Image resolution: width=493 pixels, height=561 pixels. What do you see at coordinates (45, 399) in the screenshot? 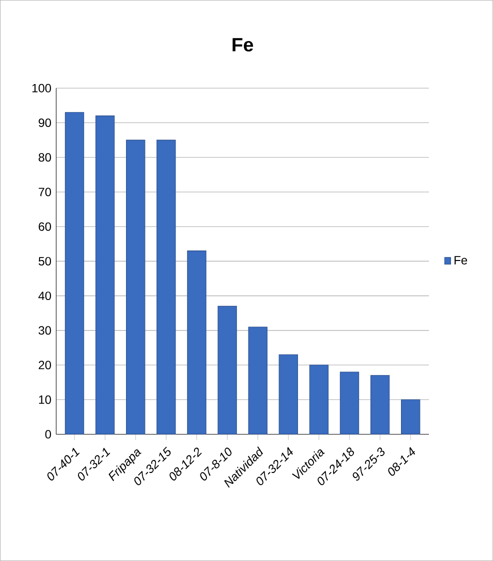
I see `y-tick-label: 10` at bounding box center [45, 399].